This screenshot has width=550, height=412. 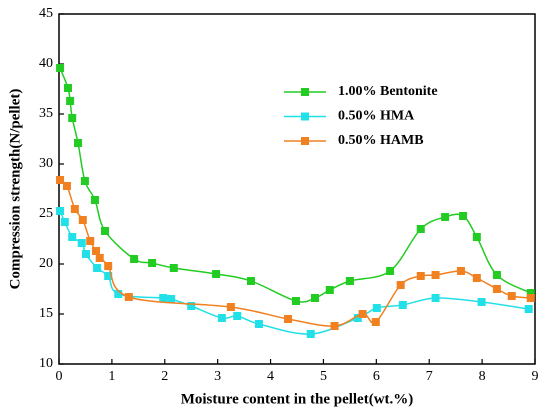 What do you see at coordinates (388, 91) in the screenshot?
I see `legend-label: 1.00% Bentonite` at bounding box center [388, 91].